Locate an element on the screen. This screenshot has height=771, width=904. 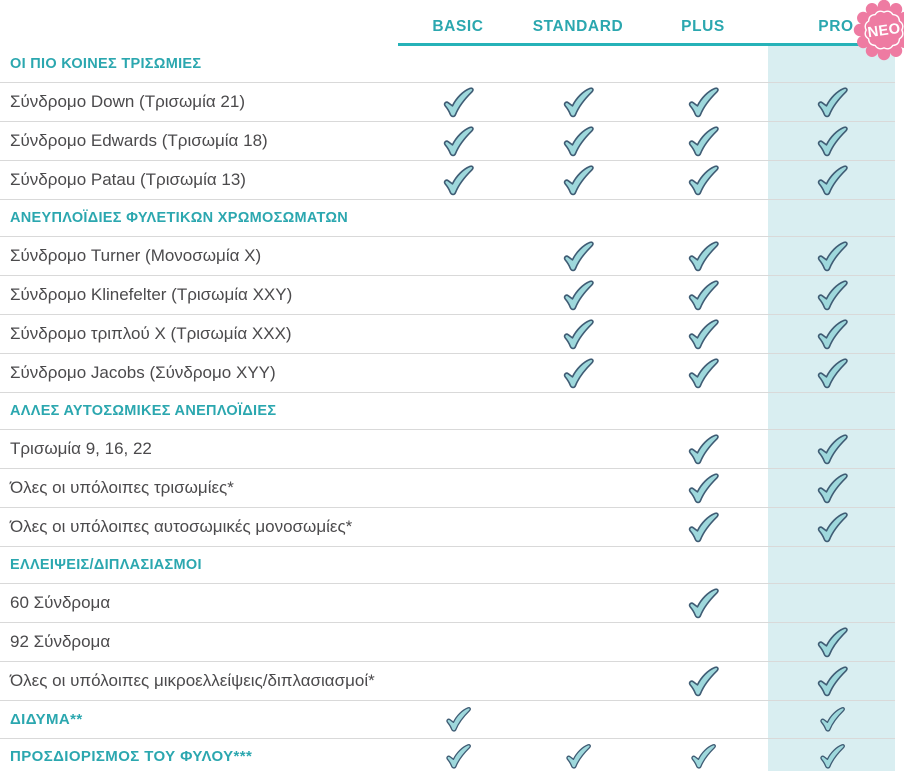
column-header-pro: PRO is located at coordinates (836, 23).